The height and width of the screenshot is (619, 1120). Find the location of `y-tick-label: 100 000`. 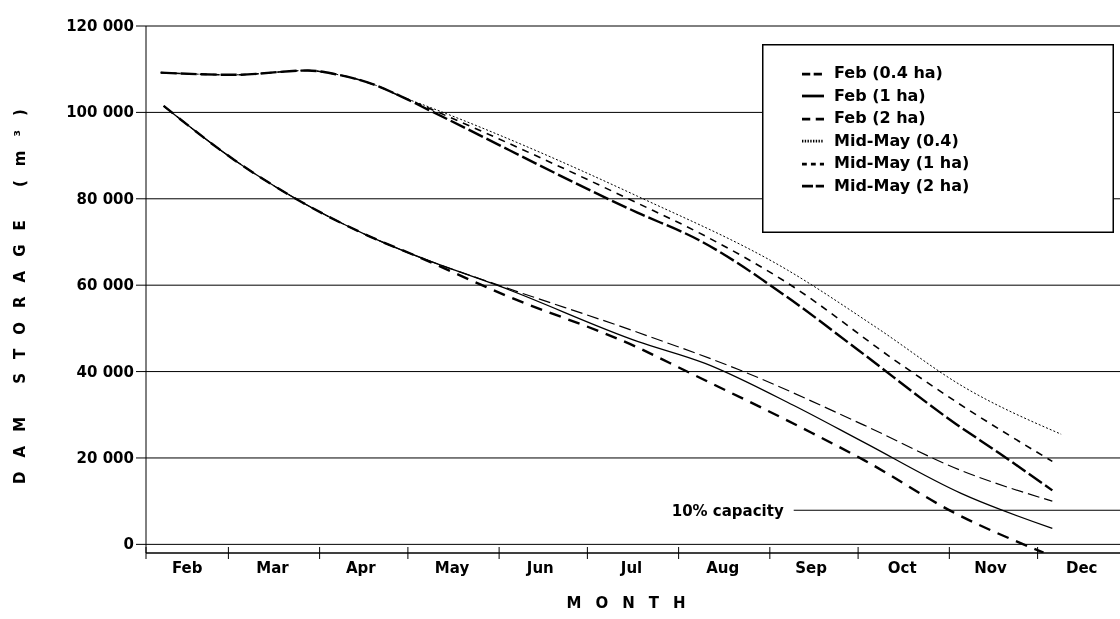

y-tick-label: 100 000 is located at coordinates (100, 112).